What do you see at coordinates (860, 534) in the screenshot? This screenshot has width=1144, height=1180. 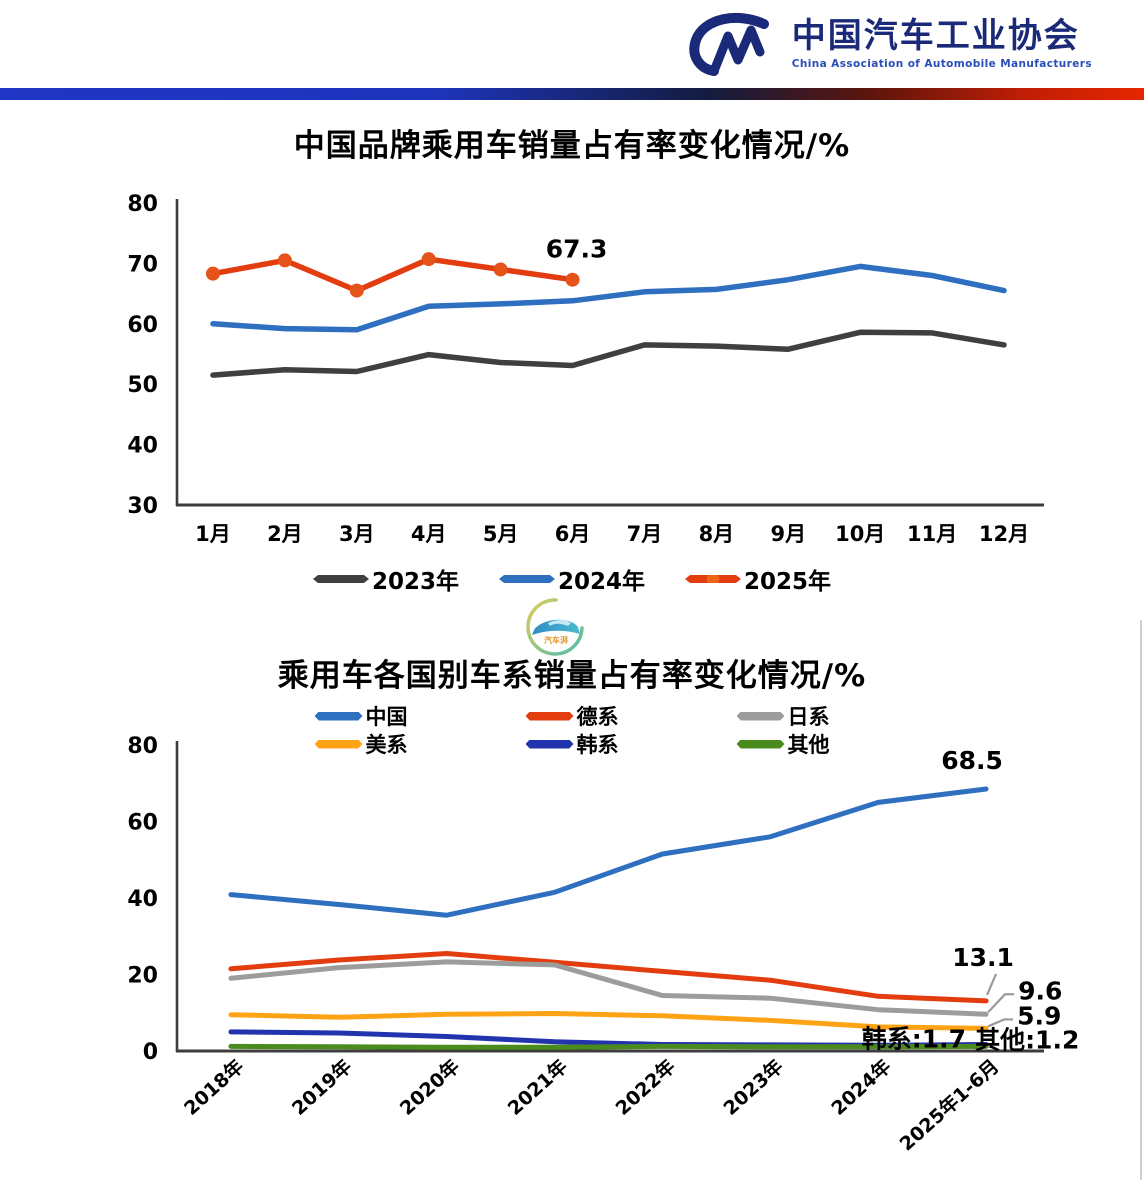 I see `x-category-label: 10月` at bounding box center [860, 534].